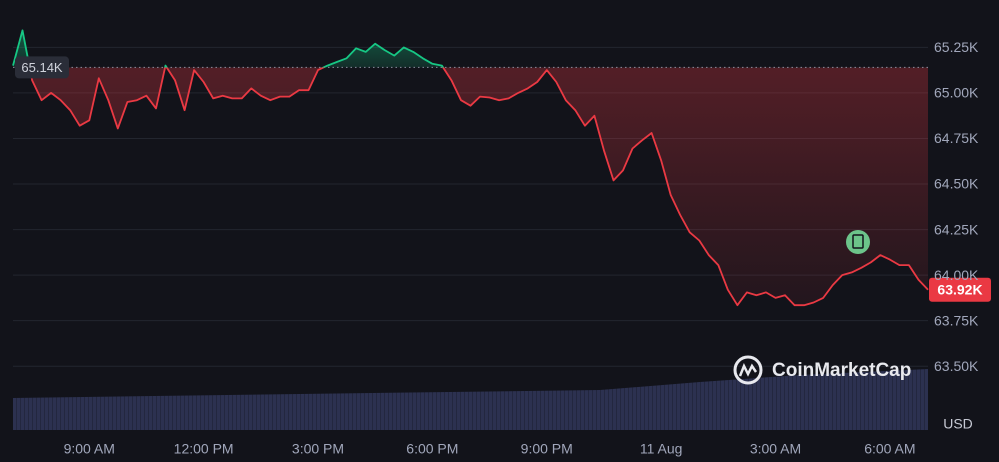  What do you see at coordinates (956, 320) in the screenshot?
I see `y-tick-label: 63.75K` at bounding box center [956, 320].